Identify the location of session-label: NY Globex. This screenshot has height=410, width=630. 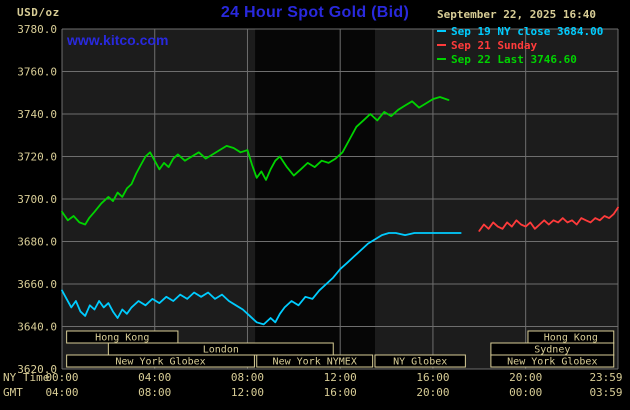
(420, 362).